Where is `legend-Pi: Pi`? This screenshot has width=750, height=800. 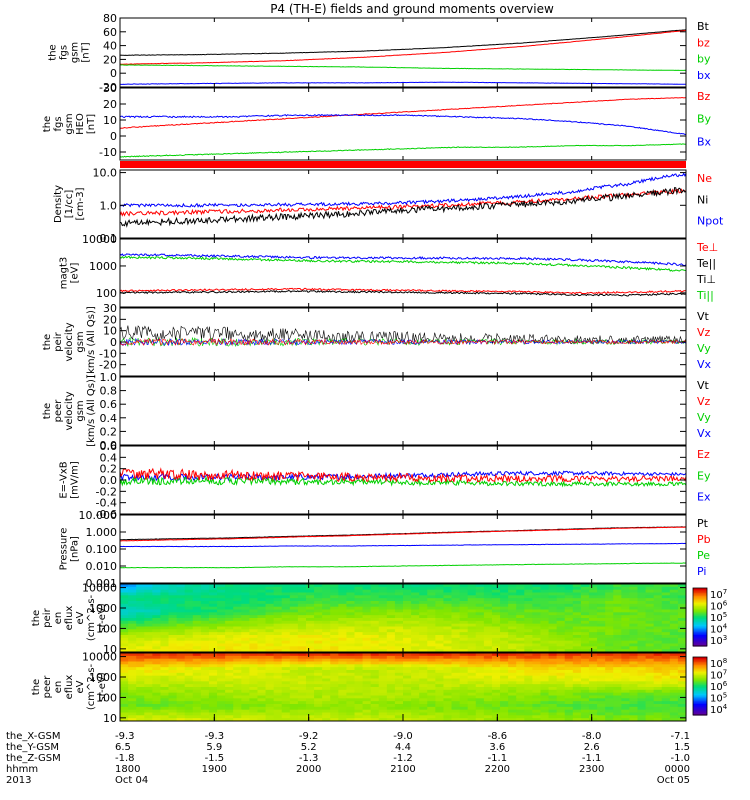 legend-Pi: Pi is located at coordinates (701, 571).